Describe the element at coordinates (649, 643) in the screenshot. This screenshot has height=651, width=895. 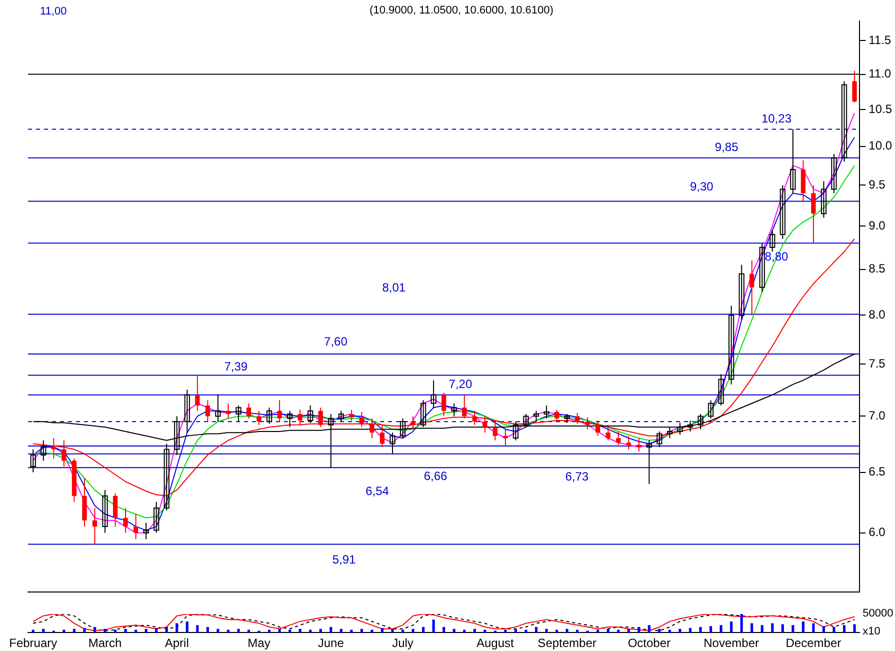
I see `x-tick-label: October` at that location.